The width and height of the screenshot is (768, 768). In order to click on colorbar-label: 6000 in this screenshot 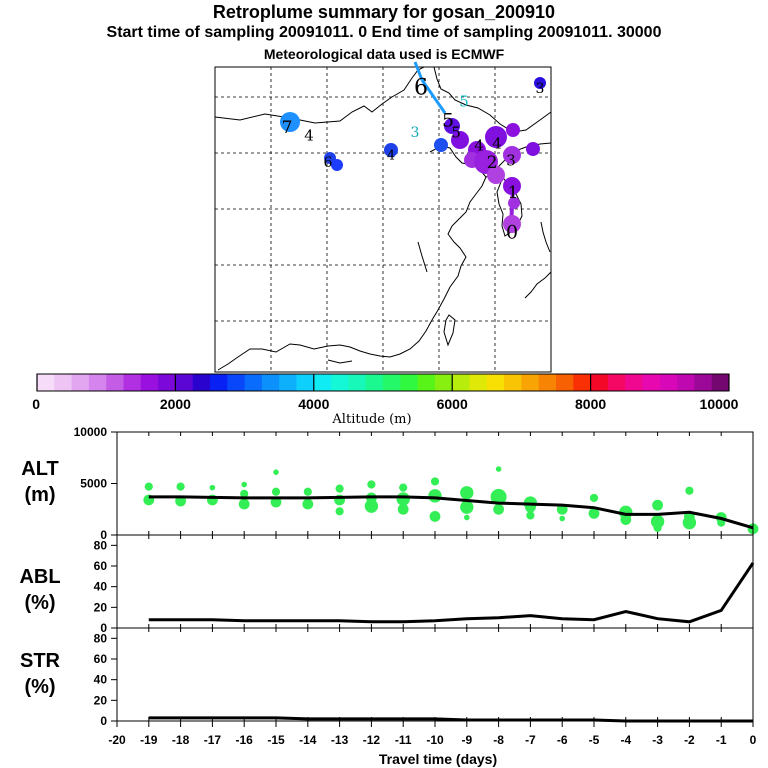, I will do `click(452, 404)`.